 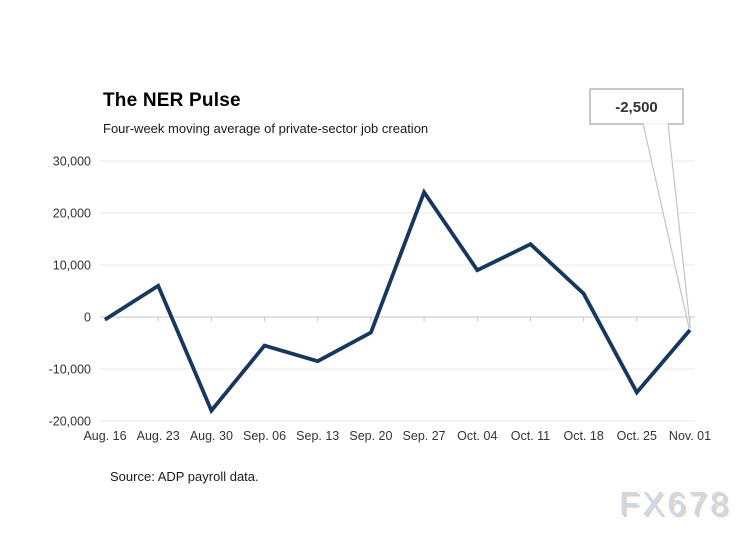 I want to click on annotation-callout: -2,500, so click(x=640, y=208).